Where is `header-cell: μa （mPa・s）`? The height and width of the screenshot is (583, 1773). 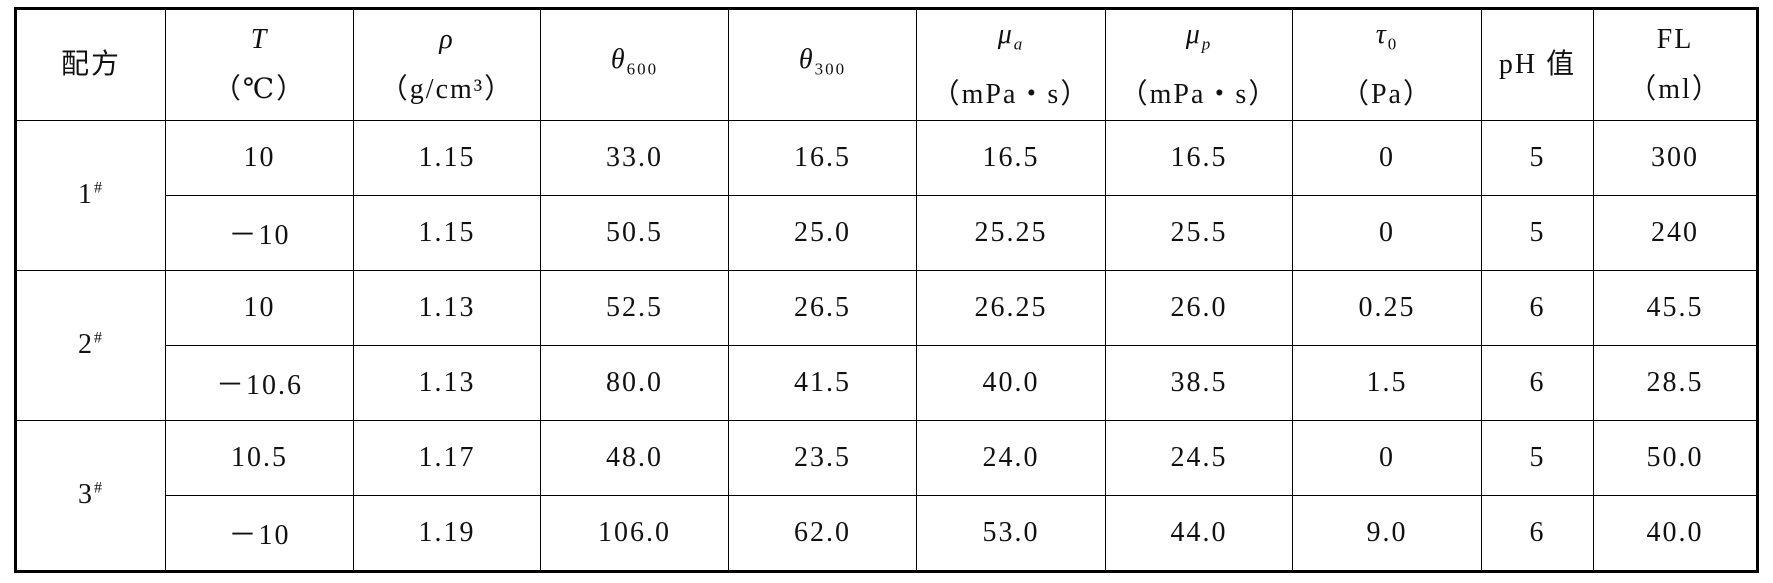 header-cell: μa （mPa・s） is located at coordinates (1011, 64).